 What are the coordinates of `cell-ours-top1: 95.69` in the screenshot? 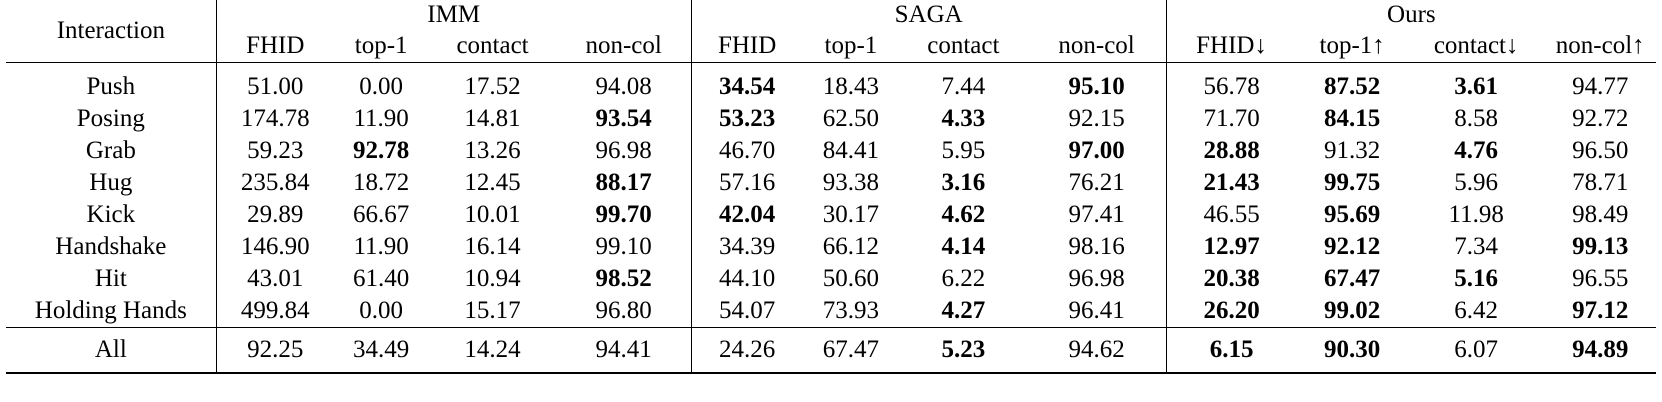 It's located at (1352, 214).